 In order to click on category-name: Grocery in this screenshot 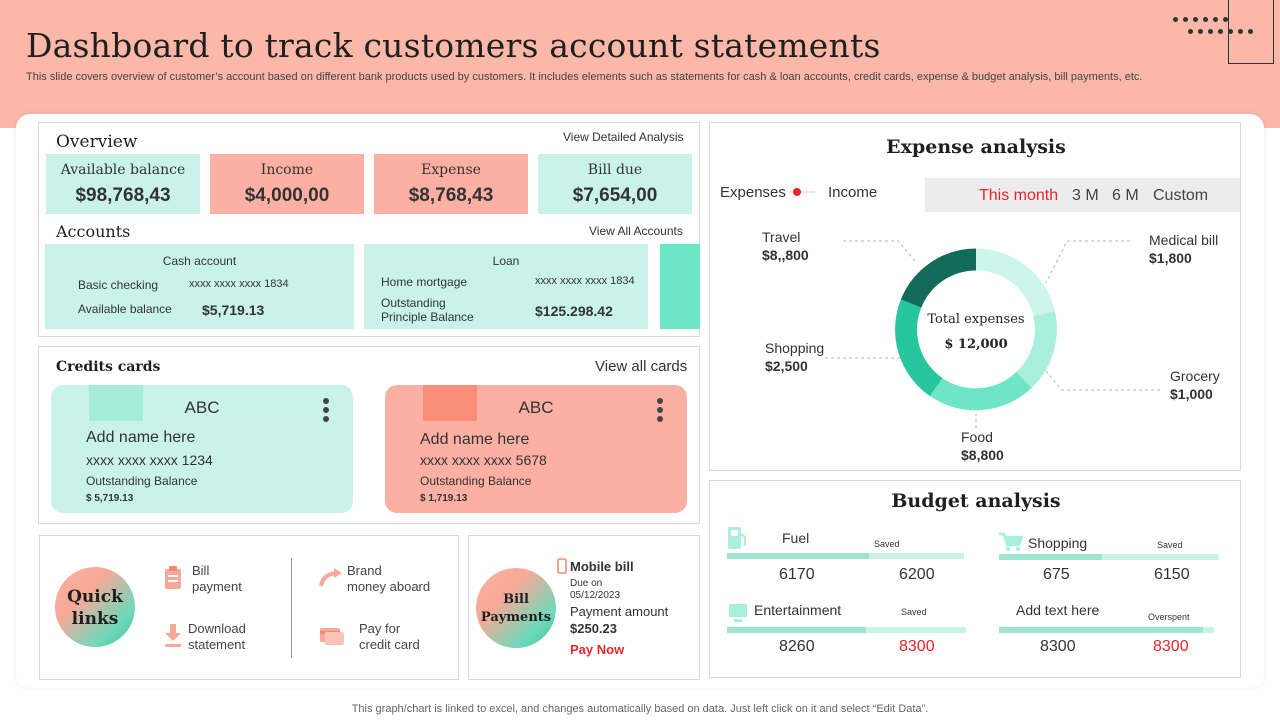, I will do `click(1195, 376)`.